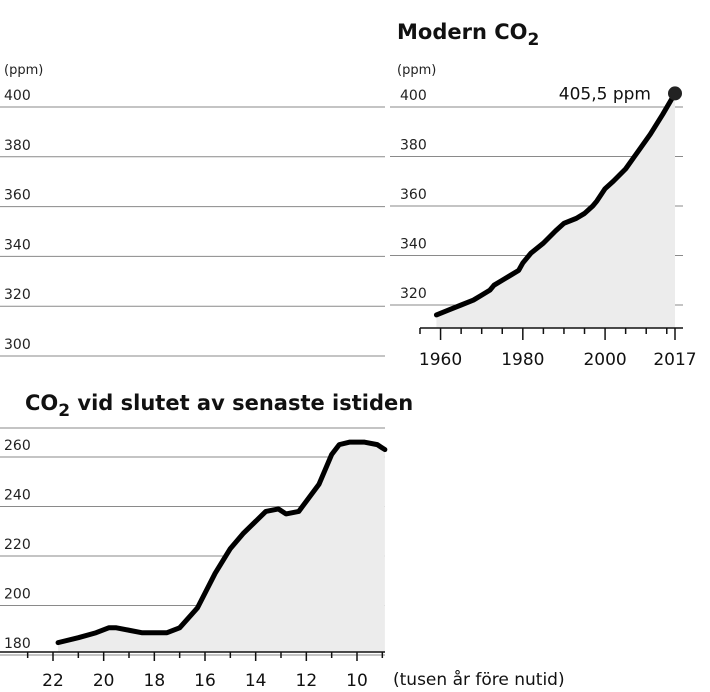 The image size is (710, 692). What do you see at coordinates (413, 195) in the screenshot?
I see `modern-y-tick-label: 360` at bounding box center [413, 195].